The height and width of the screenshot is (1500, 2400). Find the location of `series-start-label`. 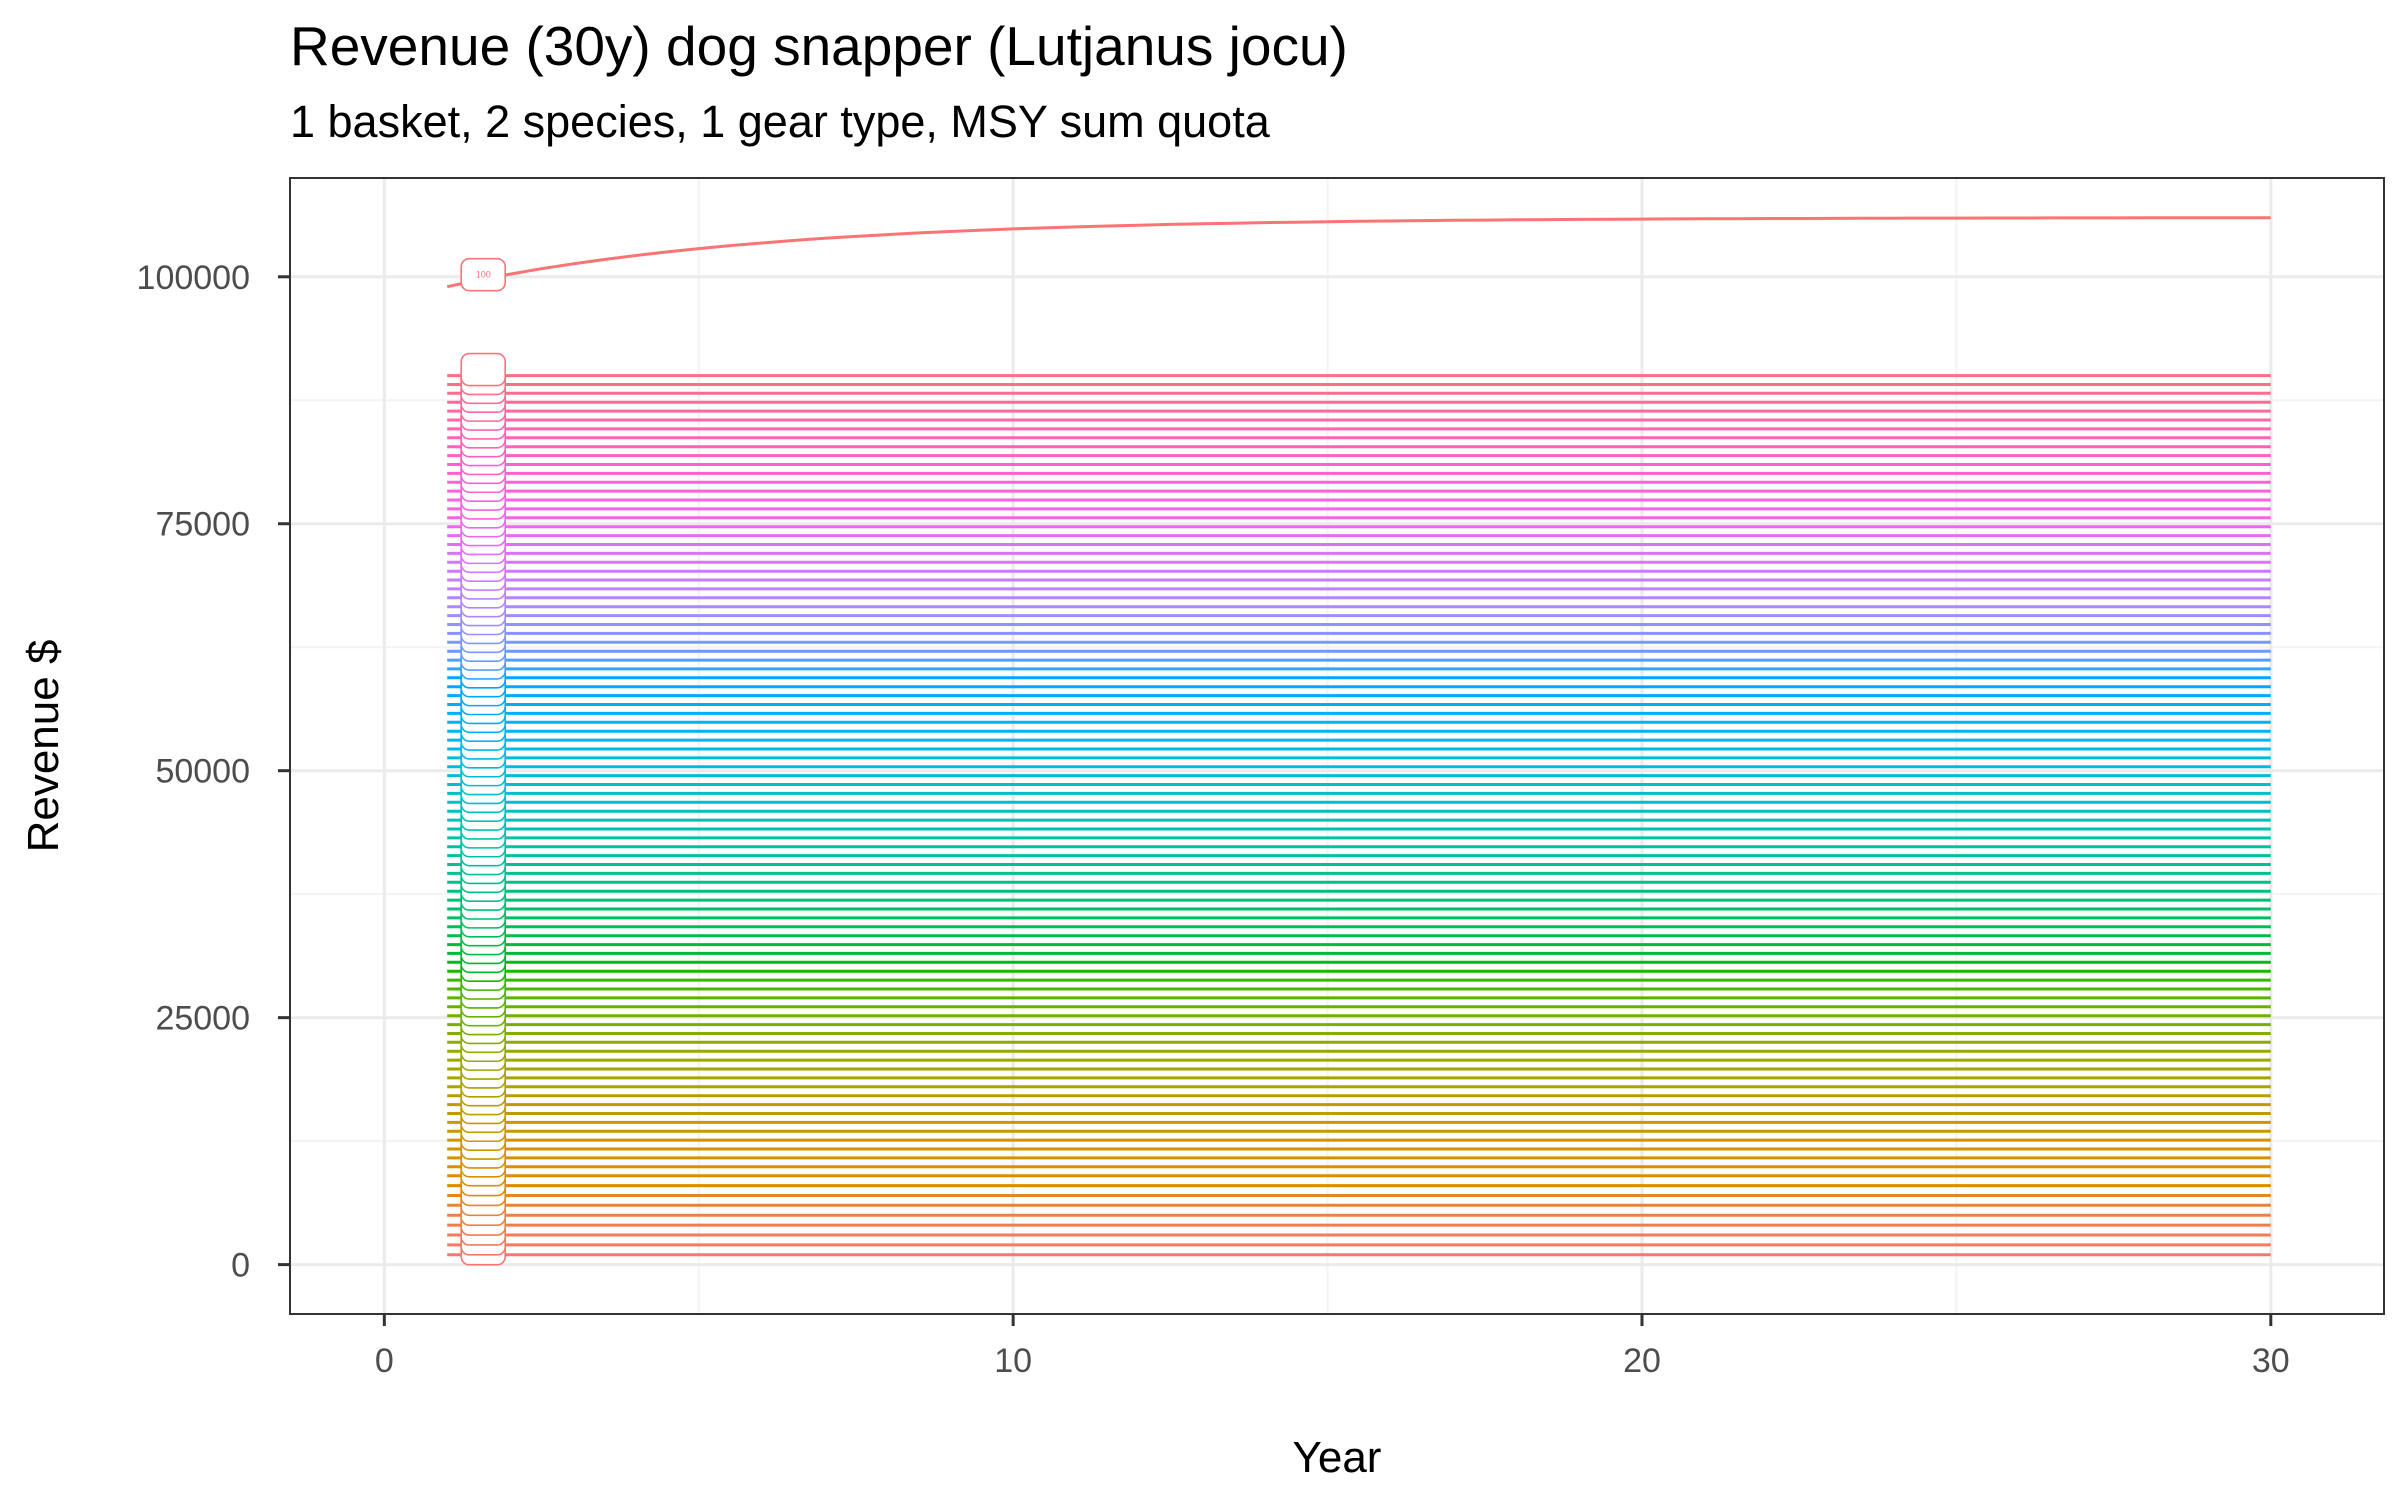

series-start-label is located at coordinates (483, 369).